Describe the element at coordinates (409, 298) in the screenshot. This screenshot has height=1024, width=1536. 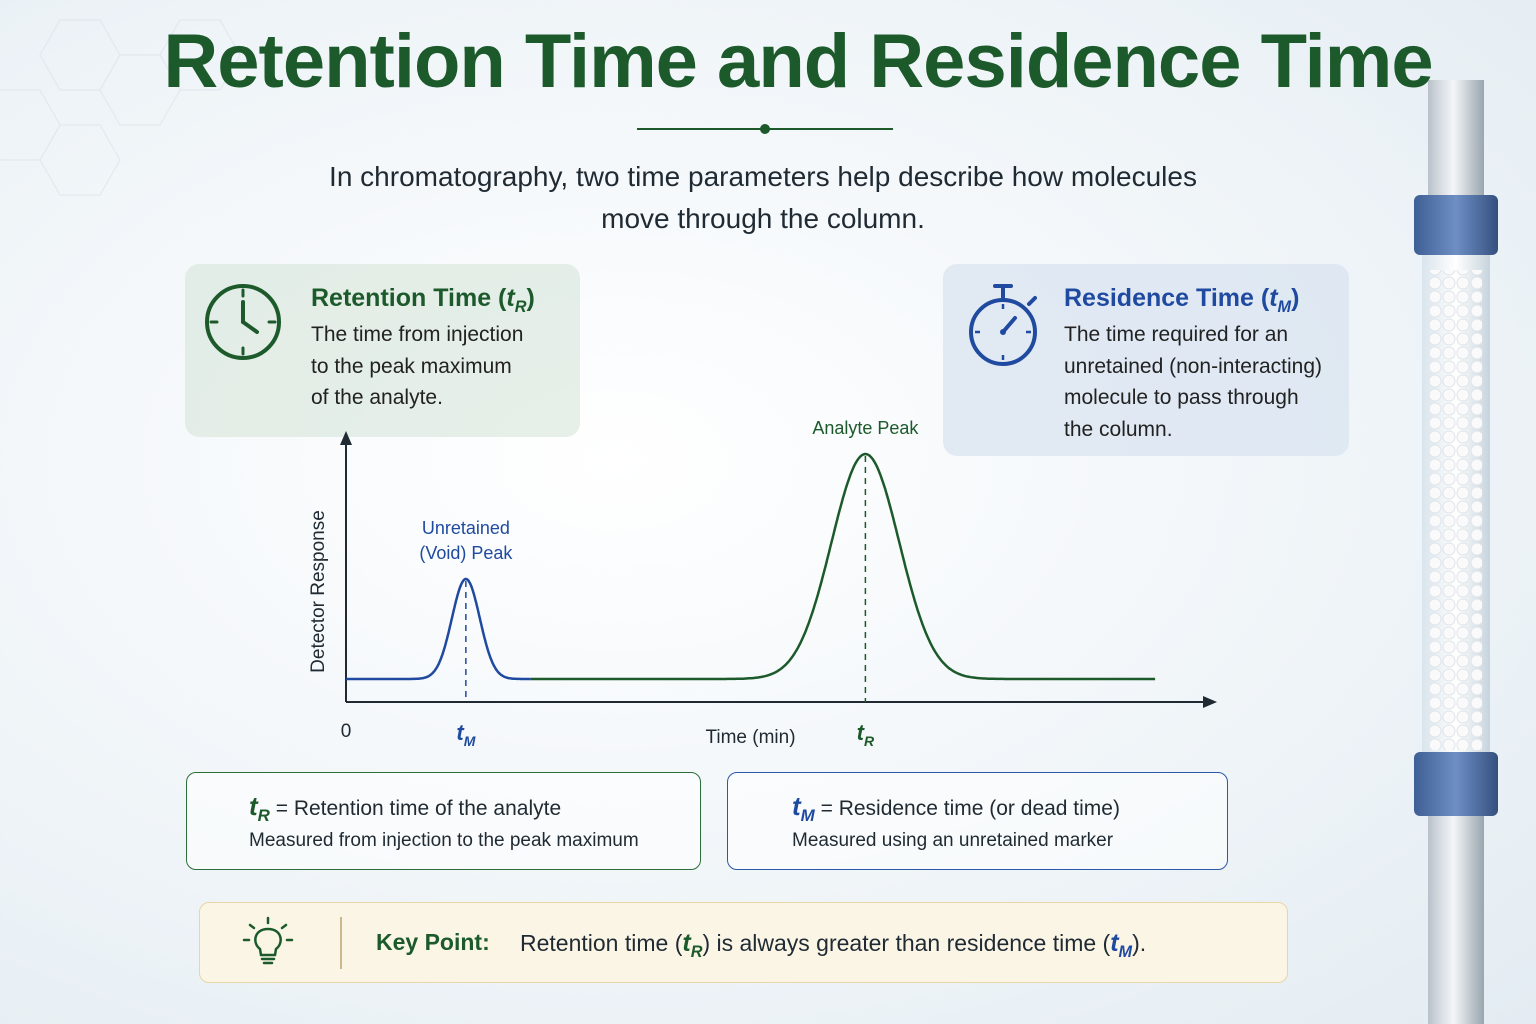
I see `retention-card-title-text: Retention Time (` at that location.